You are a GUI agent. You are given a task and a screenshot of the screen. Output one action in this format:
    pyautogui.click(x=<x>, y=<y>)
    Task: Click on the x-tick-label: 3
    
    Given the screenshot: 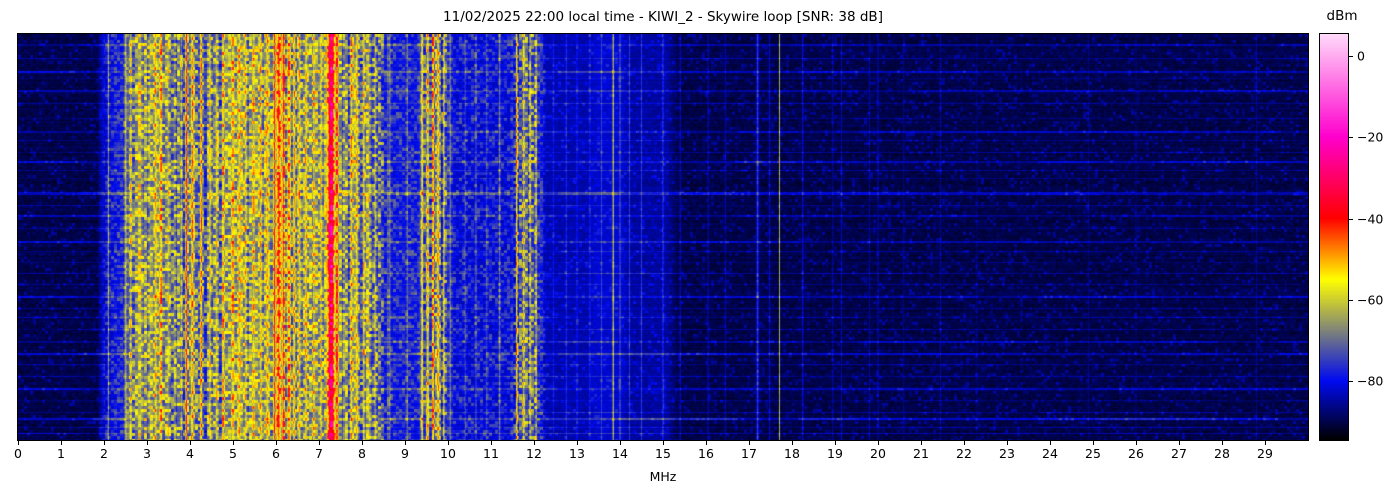 What is the action you would take?
    pyautogui.click(x=147, y=453)
    